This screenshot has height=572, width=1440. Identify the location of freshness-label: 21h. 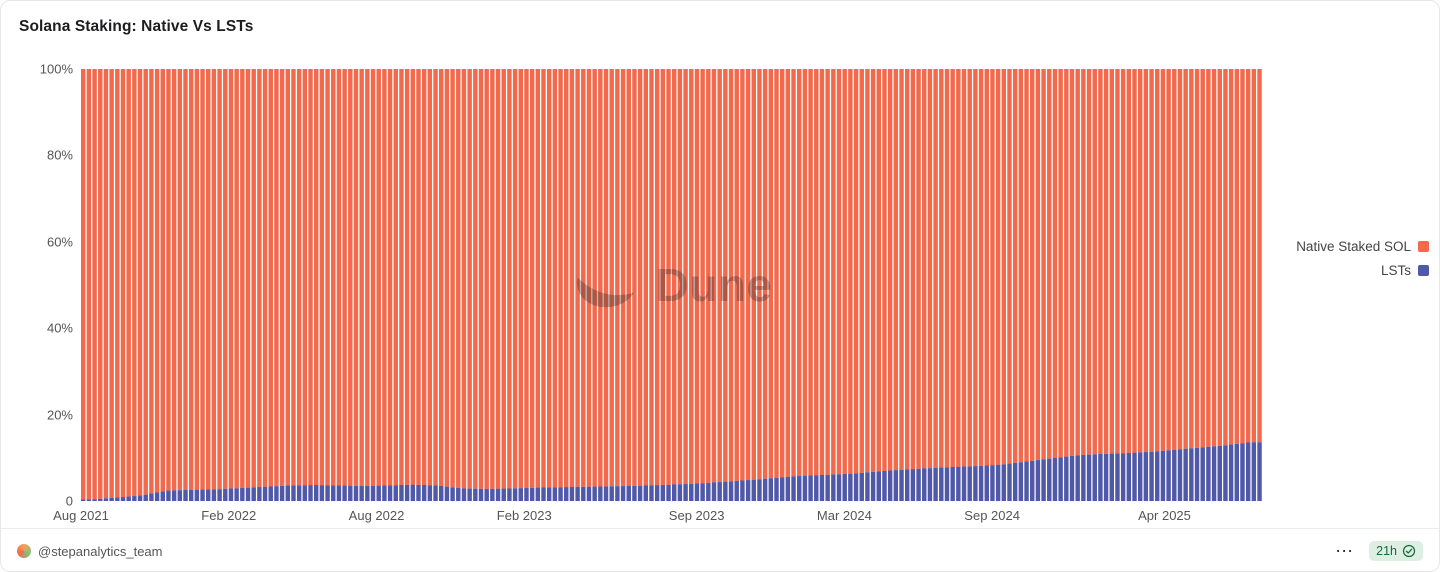
(1386, 551).